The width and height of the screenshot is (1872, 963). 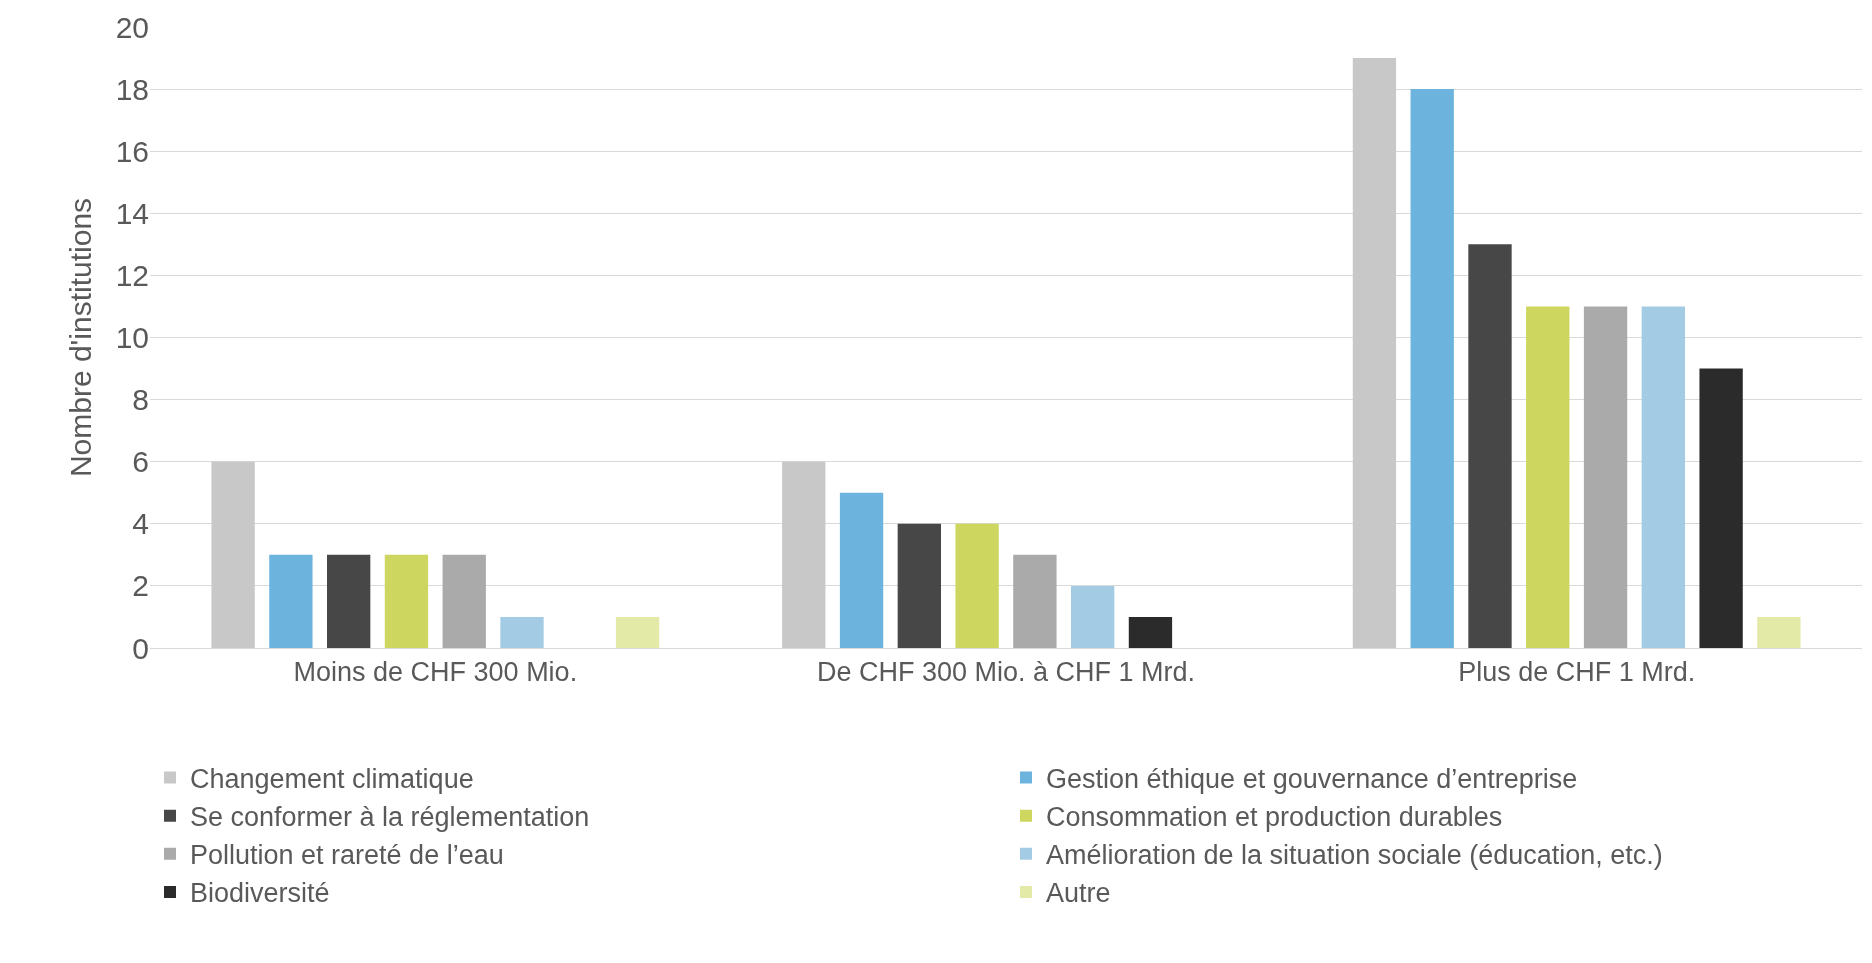 What do you see at coordinates (390, 817) in the screenshot?
I see `legend-label: Se conformer à la réglementation` at bounding box center [390, 817].